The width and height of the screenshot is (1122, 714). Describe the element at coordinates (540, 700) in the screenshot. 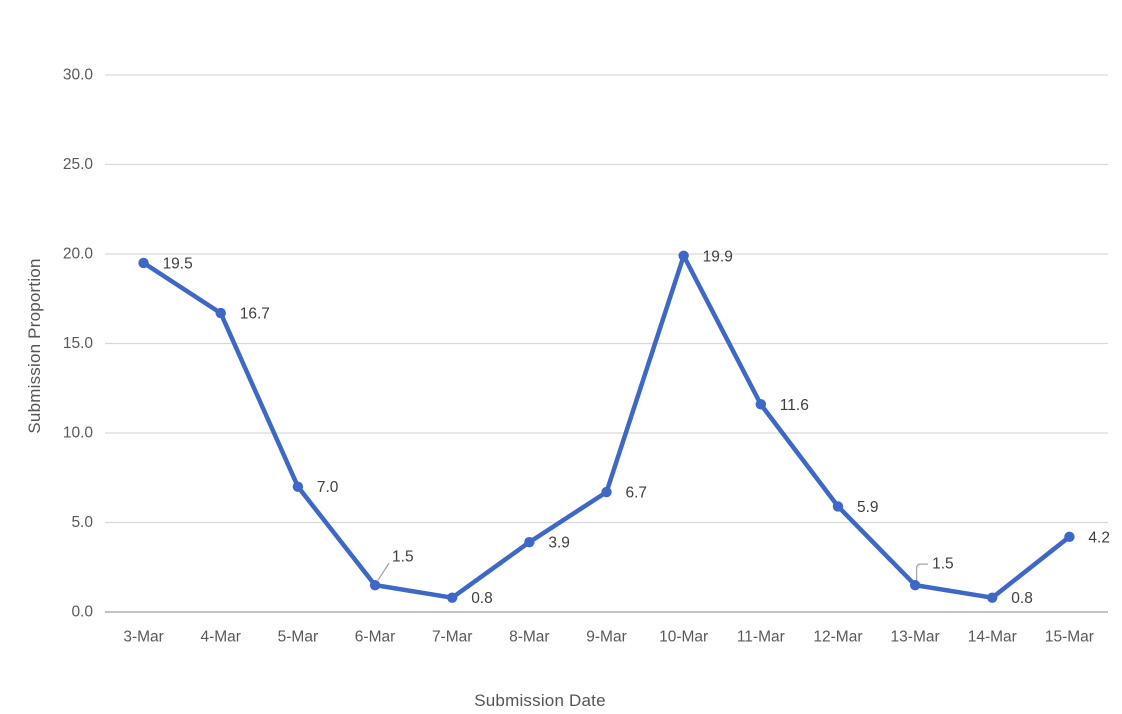

I see `x-axis-title: Submission Date` at that location.